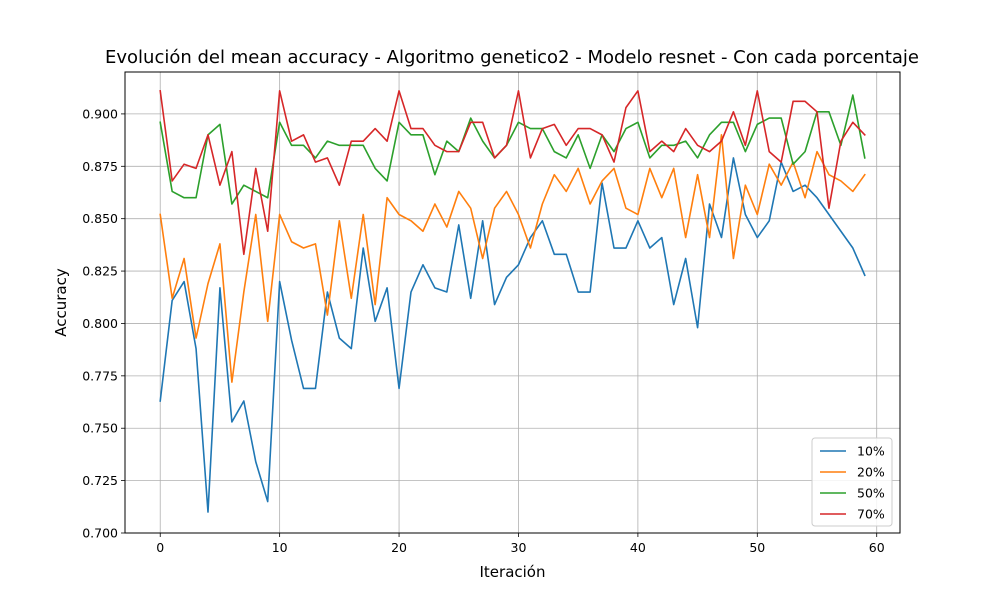  What do you see at coordinates (638, 547) in the screenshot?
I see `x-tick-label: 40` at bounding box center [638, 547].